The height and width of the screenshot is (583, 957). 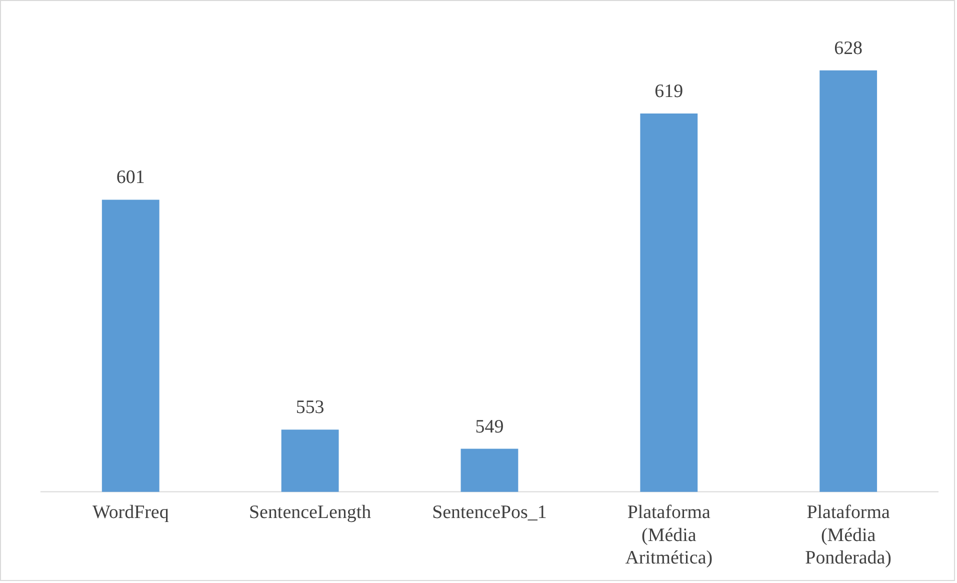 What do you see at coordinates (310, 513) in the screenshot?
I see `x-tick-label: SentenceLength` at bounding box center [310, 513].